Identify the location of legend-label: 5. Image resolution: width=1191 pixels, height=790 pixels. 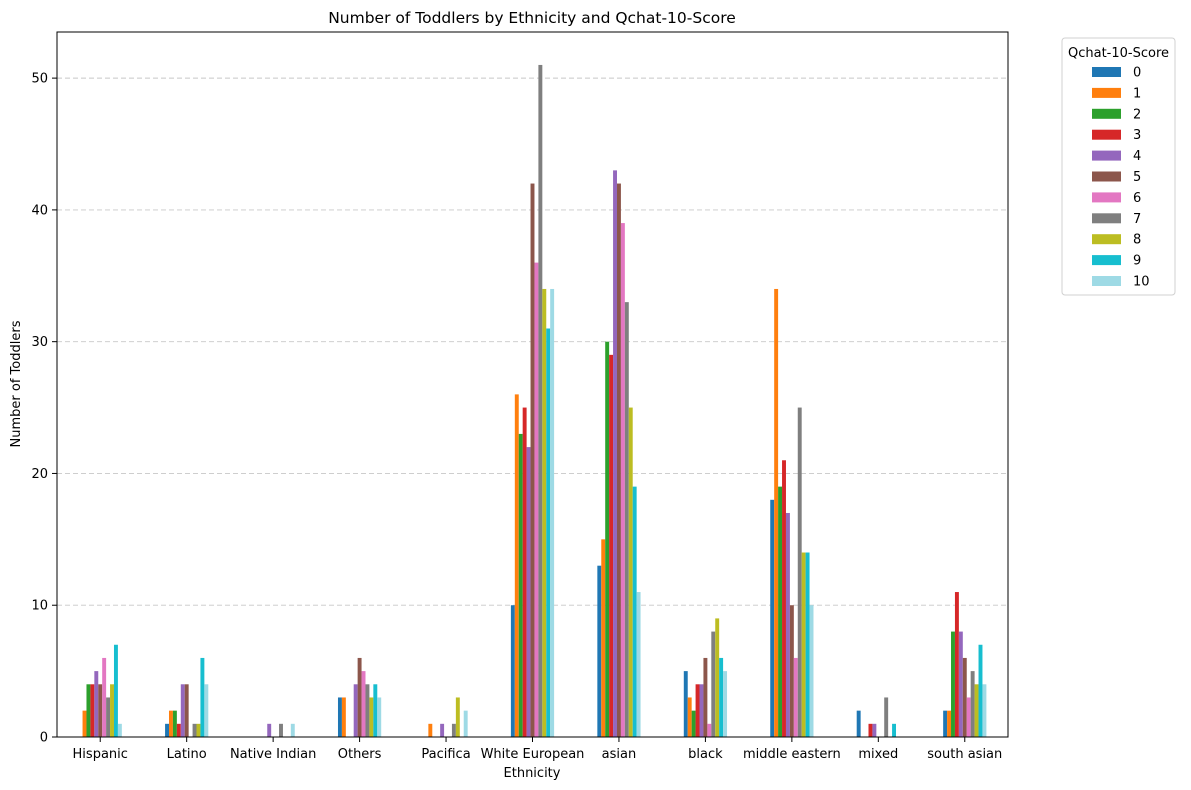
(1137, 177).